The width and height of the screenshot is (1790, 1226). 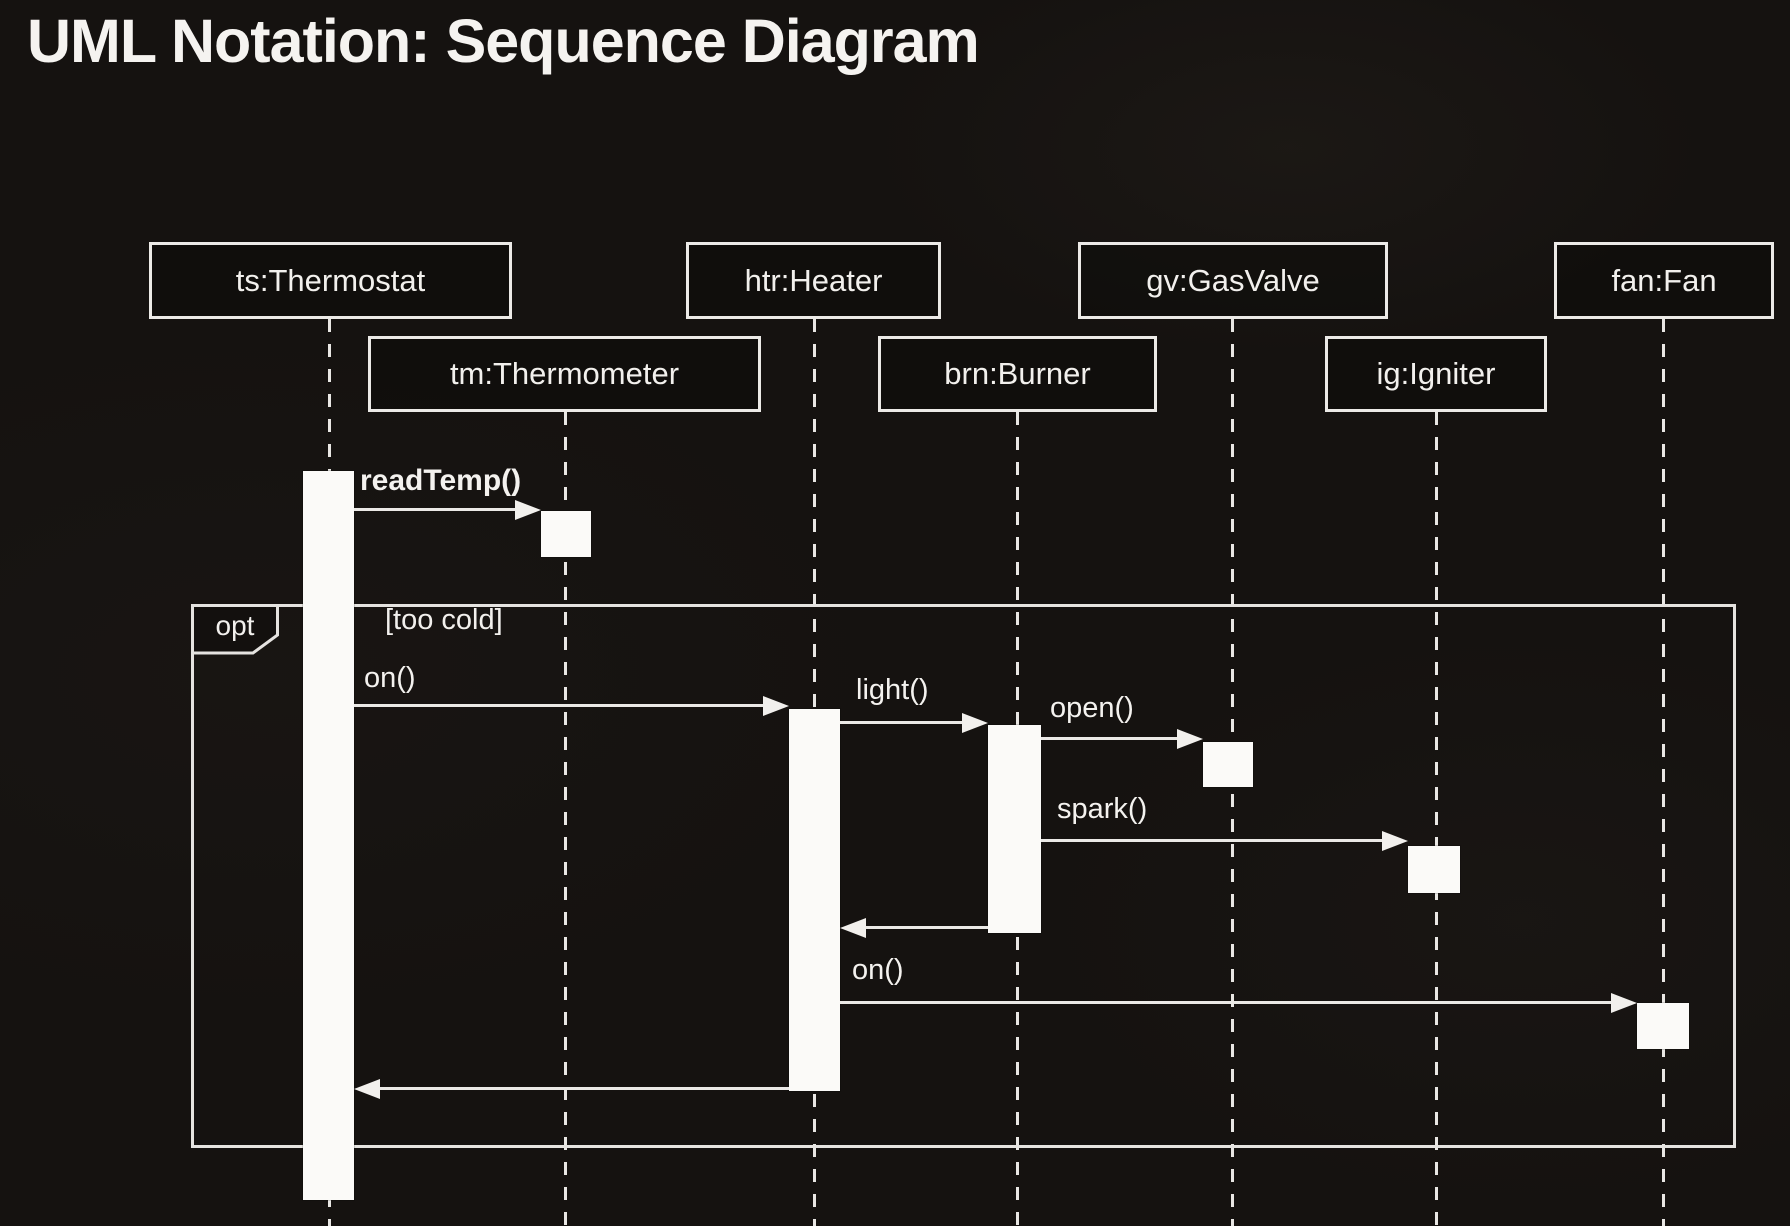 I want to click on message-light-line, so click(x=903, y=722).